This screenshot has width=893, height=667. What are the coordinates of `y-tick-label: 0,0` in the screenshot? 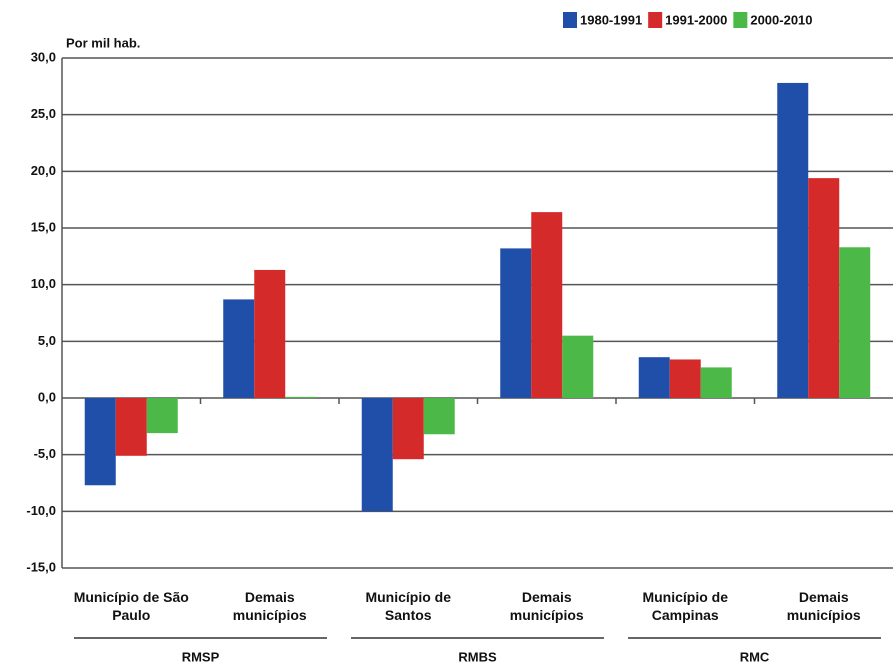 It's located at (47, 396).